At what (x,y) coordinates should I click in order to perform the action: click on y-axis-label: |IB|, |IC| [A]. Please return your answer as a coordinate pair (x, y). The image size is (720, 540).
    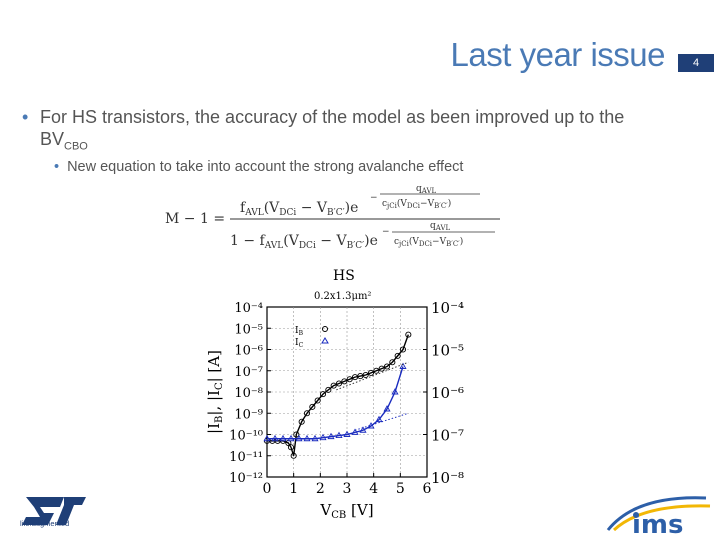
    Looking at the image, I should click on (215, 392).